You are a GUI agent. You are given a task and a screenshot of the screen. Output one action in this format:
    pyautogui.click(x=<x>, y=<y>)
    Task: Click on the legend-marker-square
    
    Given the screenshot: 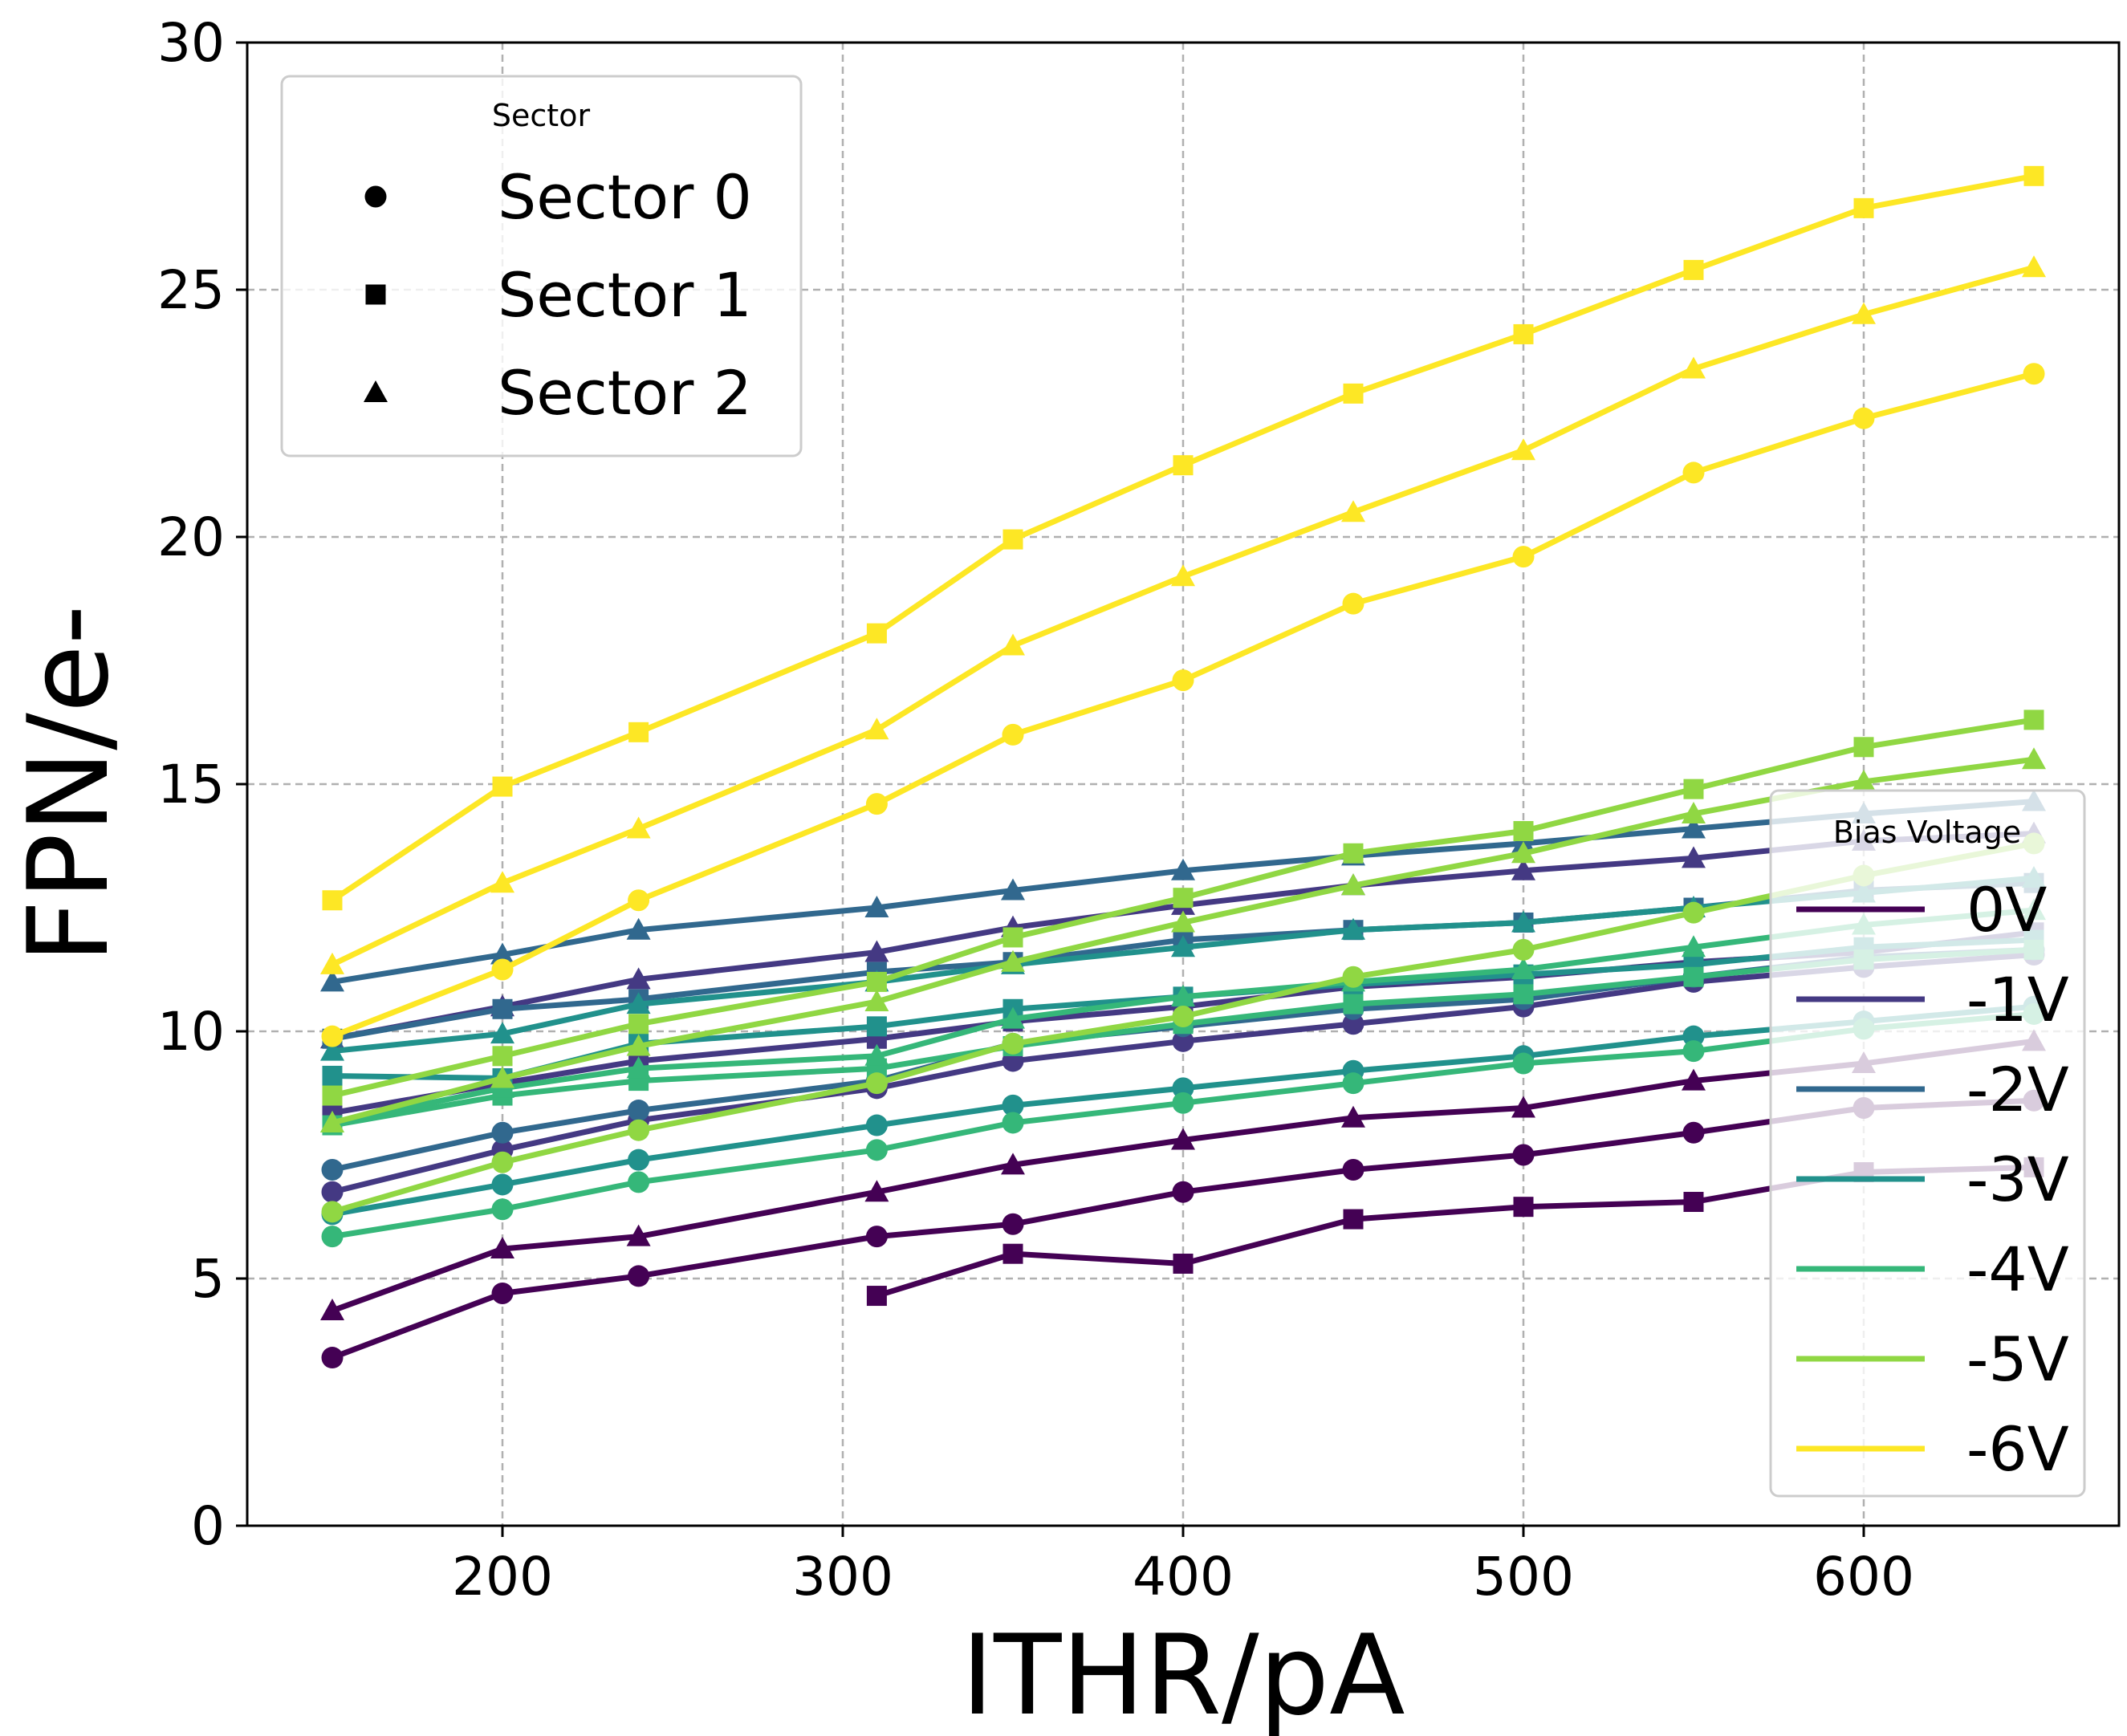 What is the action you would take?
    pyautogui.click(x=376, y=294)
    